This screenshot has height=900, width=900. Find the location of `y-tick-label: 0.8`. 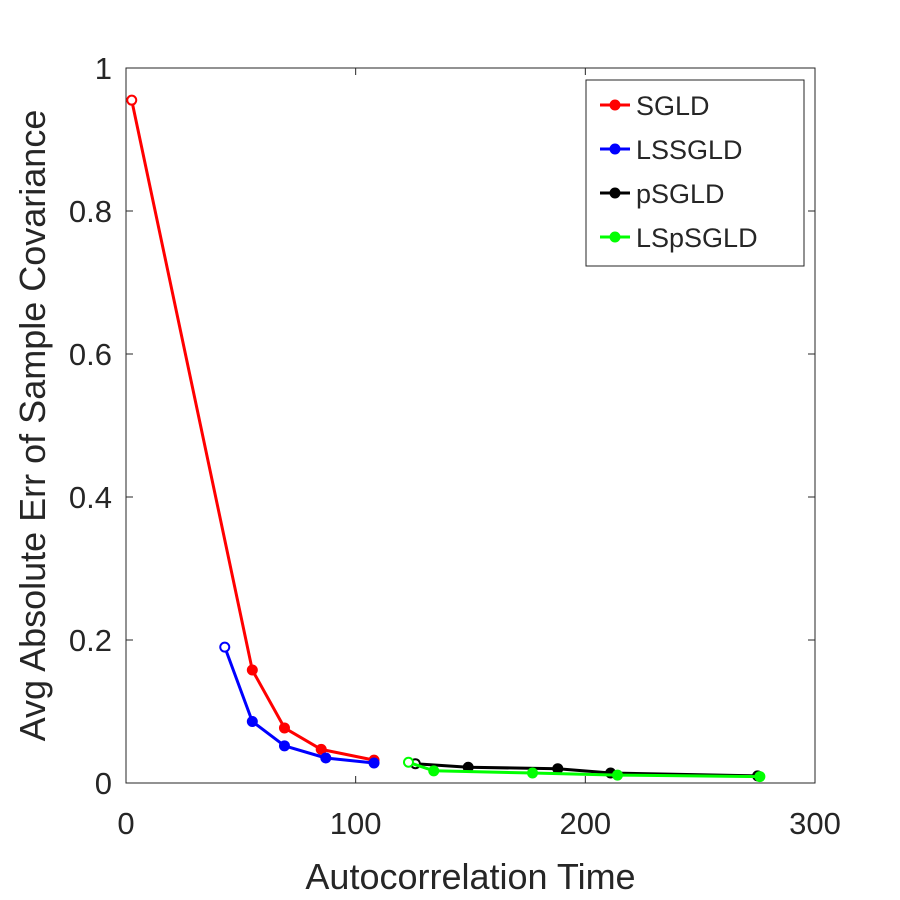

y-tick-label: 0.8 is located at coordinates (90, 211).